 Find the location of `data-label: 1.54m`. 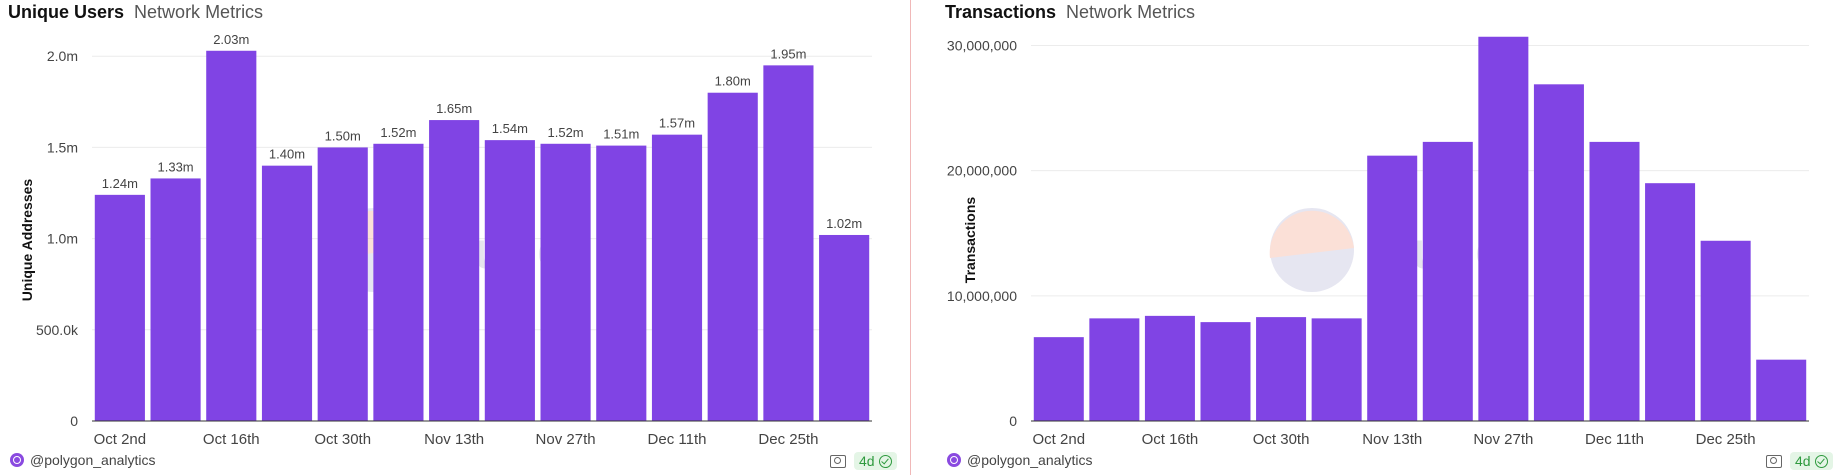

data-label: 1.54m is located at coordinates (510, 128).